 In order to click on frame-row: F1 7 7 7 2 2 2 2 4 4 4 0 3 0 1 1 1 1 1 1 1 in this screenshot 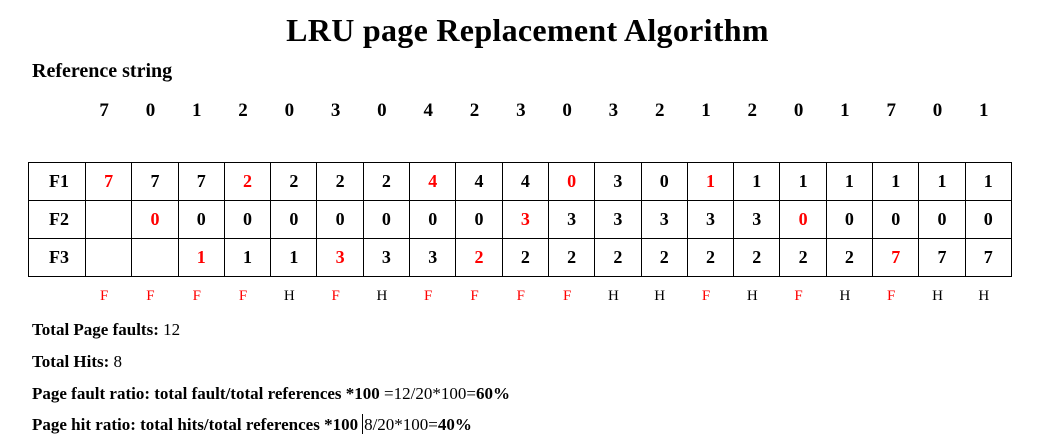, I will do `click(520, 181)`.